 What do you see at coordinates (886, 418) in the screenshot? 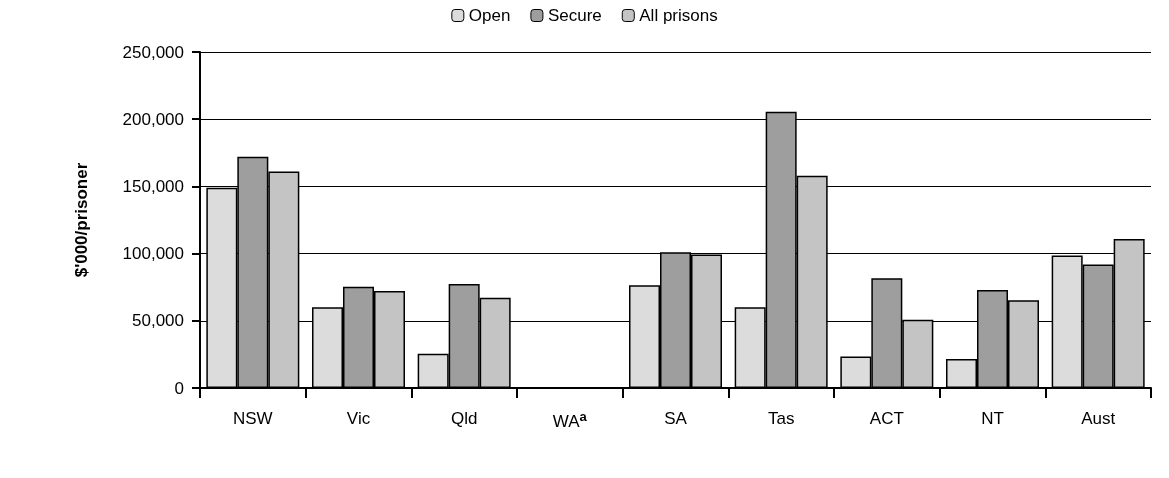
I see `x-tick-label: ACT` at bounding box center [886, 418].